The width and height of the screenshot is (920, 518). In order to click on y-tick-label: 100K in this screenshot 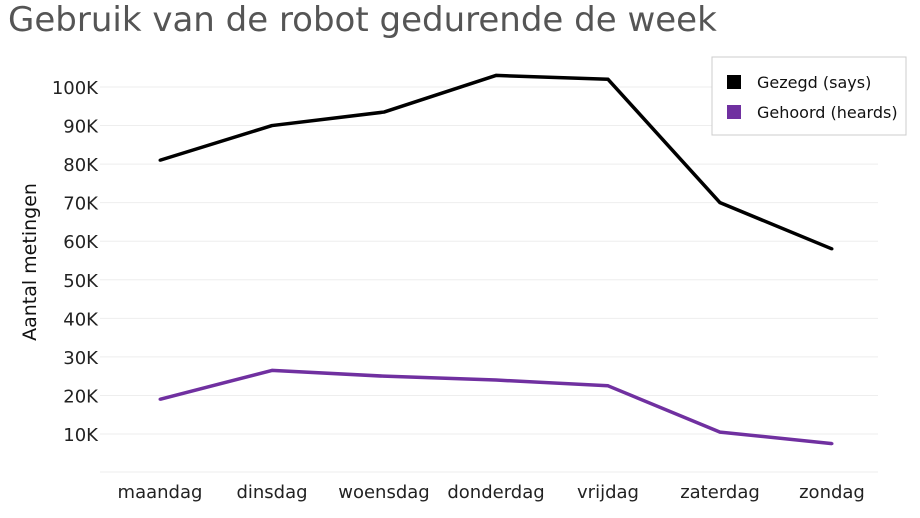, I will do `click(75, 88)`.